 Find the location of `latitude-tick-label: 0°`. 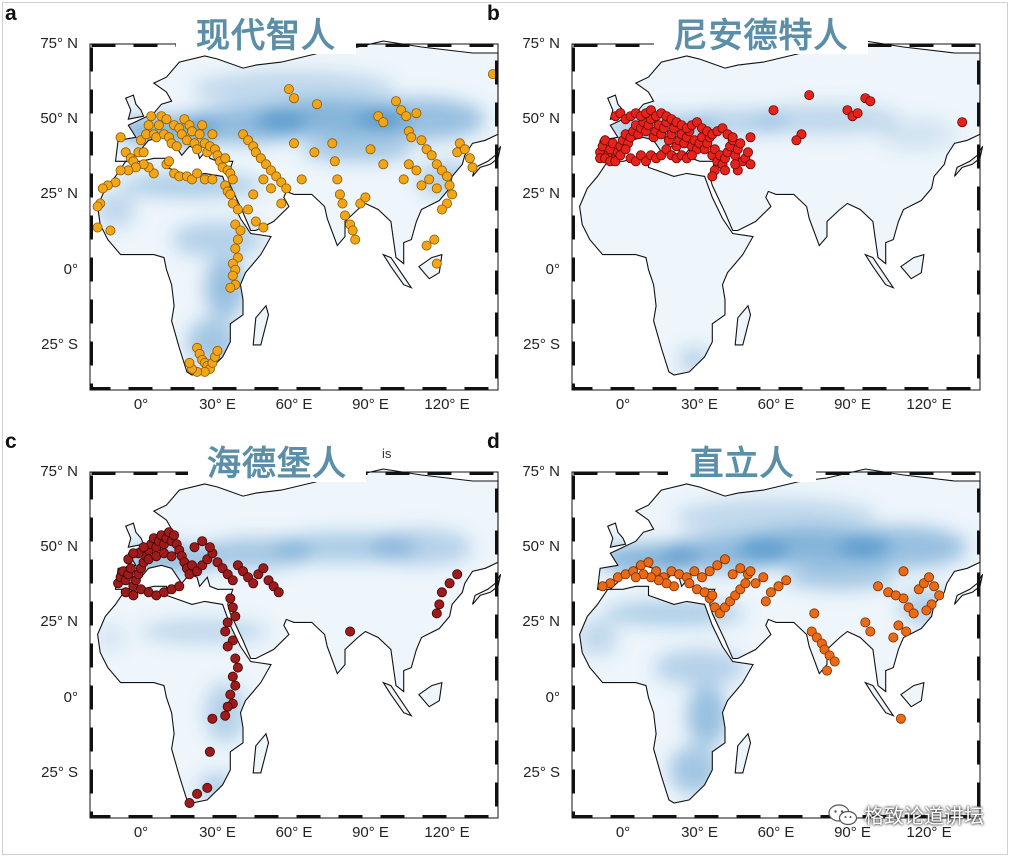

latitude-tick-label: 0° is located at coordinates (70, 697).